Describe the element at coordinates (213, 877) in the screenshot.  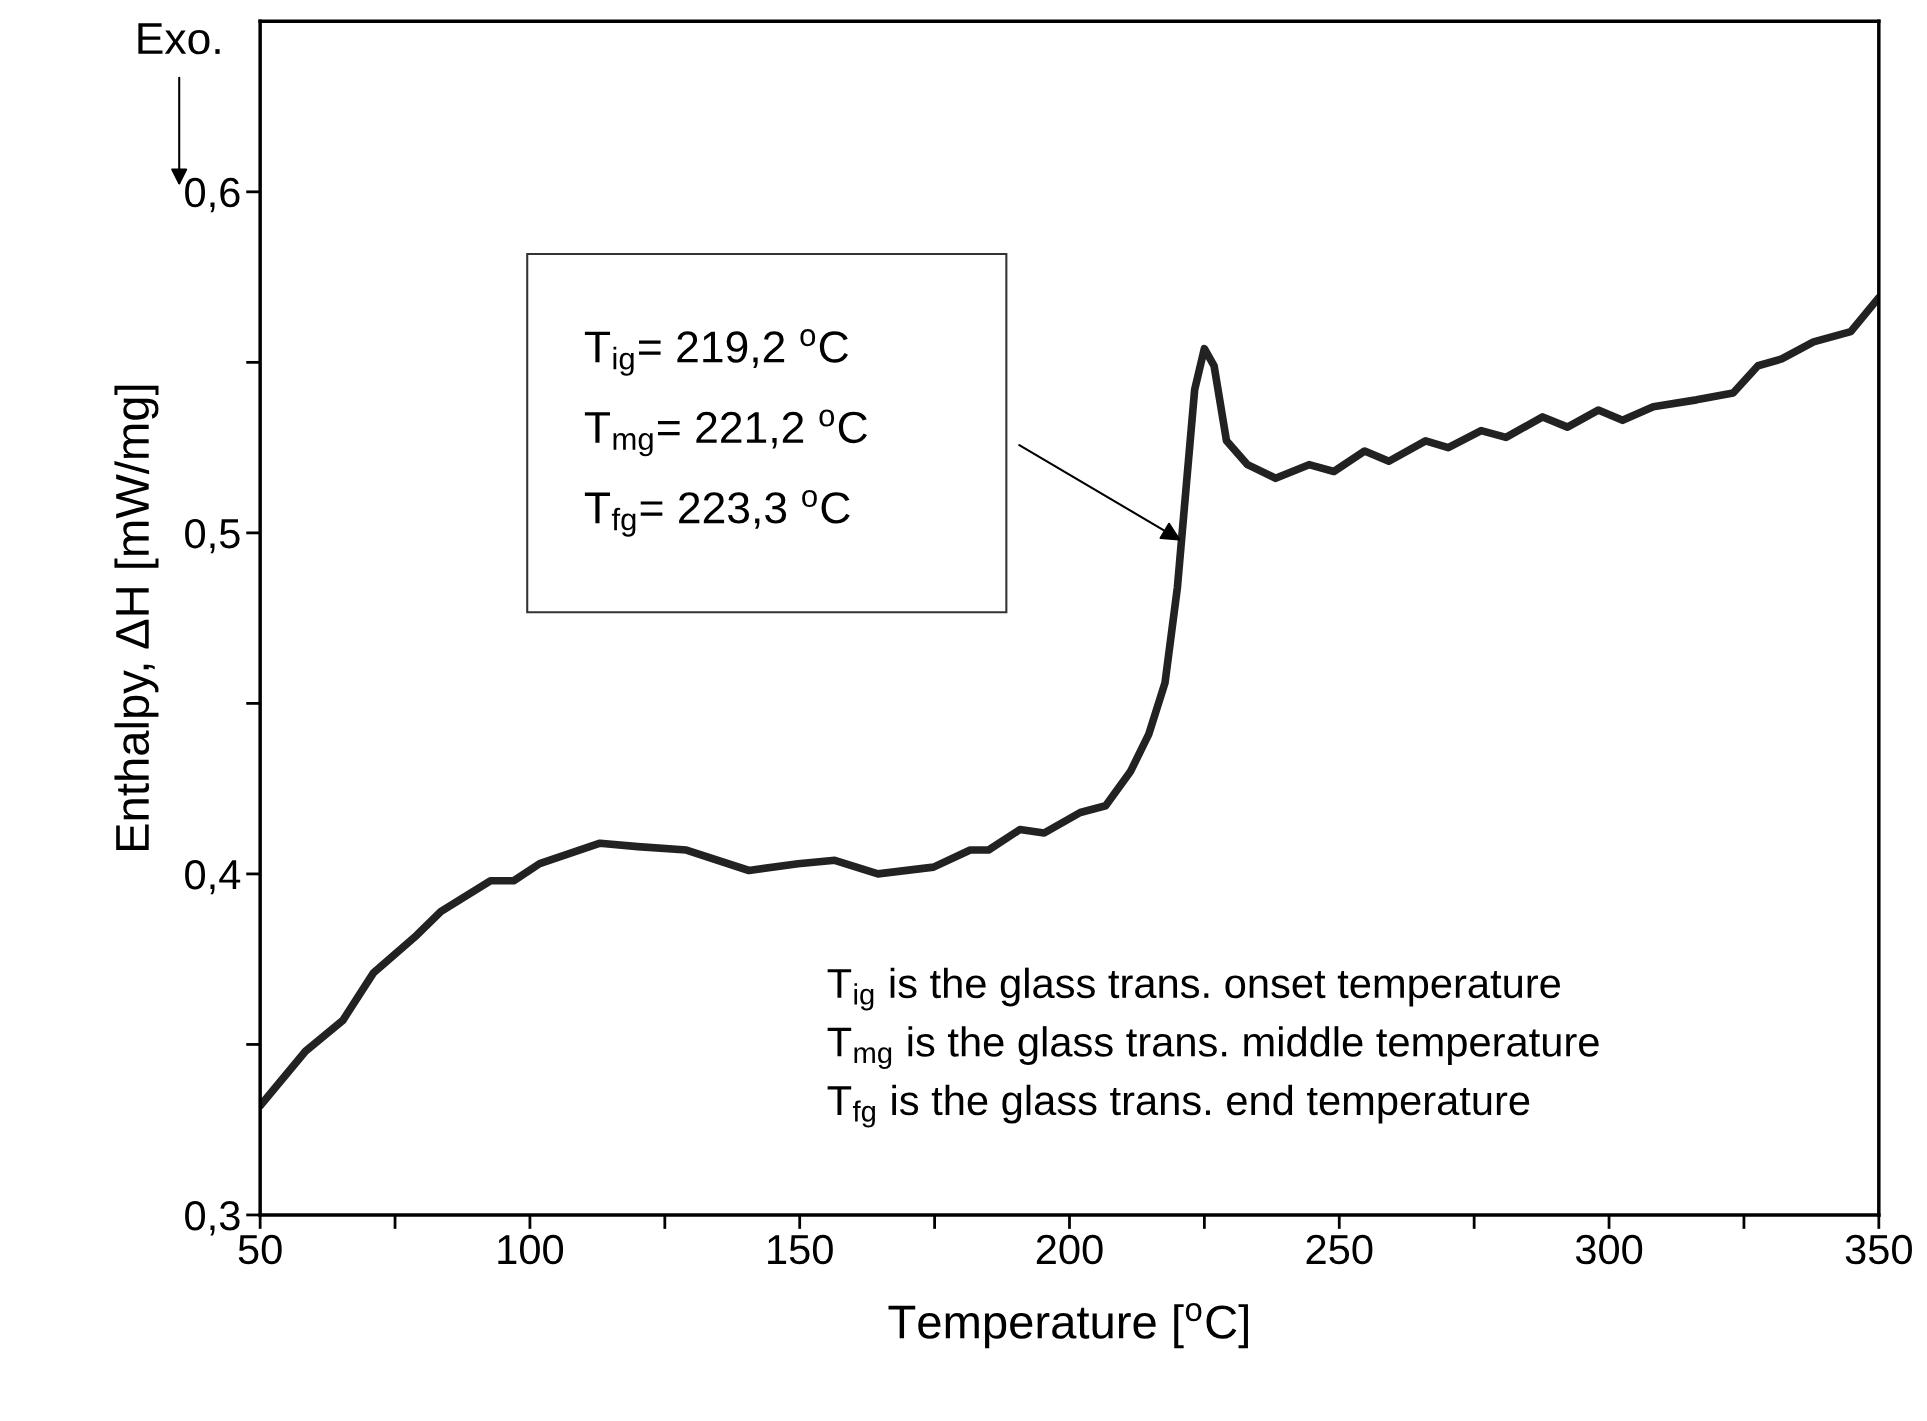
I see `y-tick-label: 0,4` at that location.